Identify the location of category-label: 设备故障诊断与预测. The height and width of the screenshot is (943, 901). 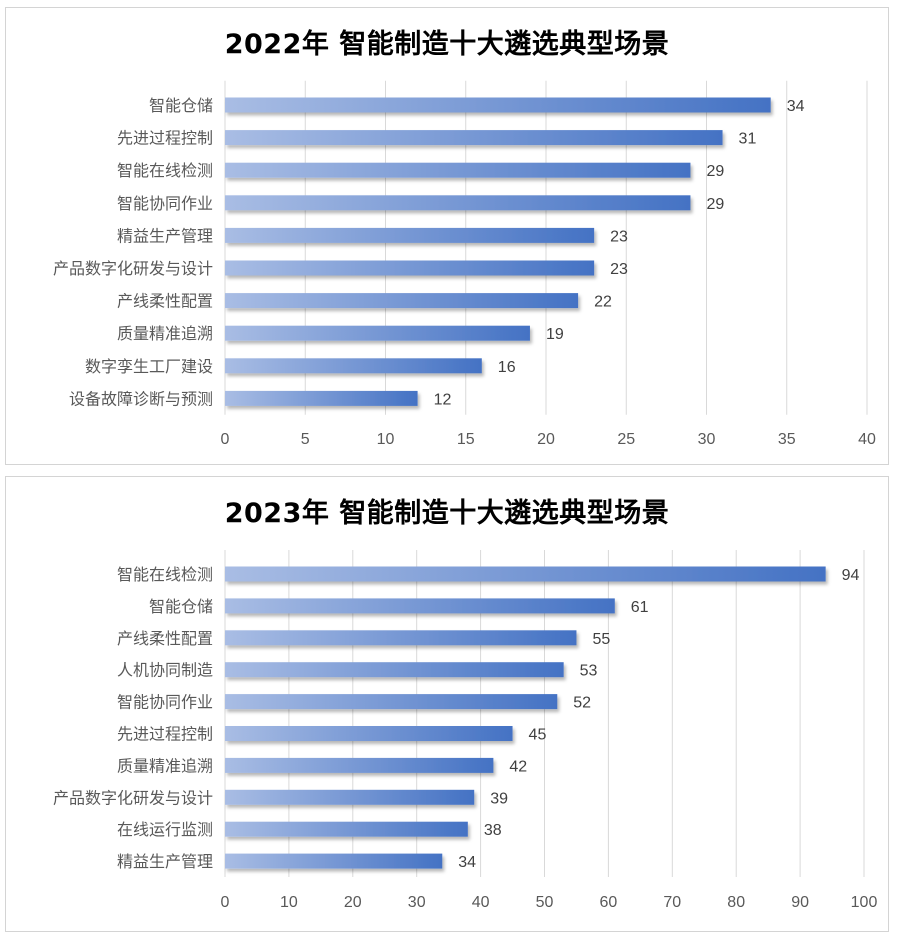
(141, 398).